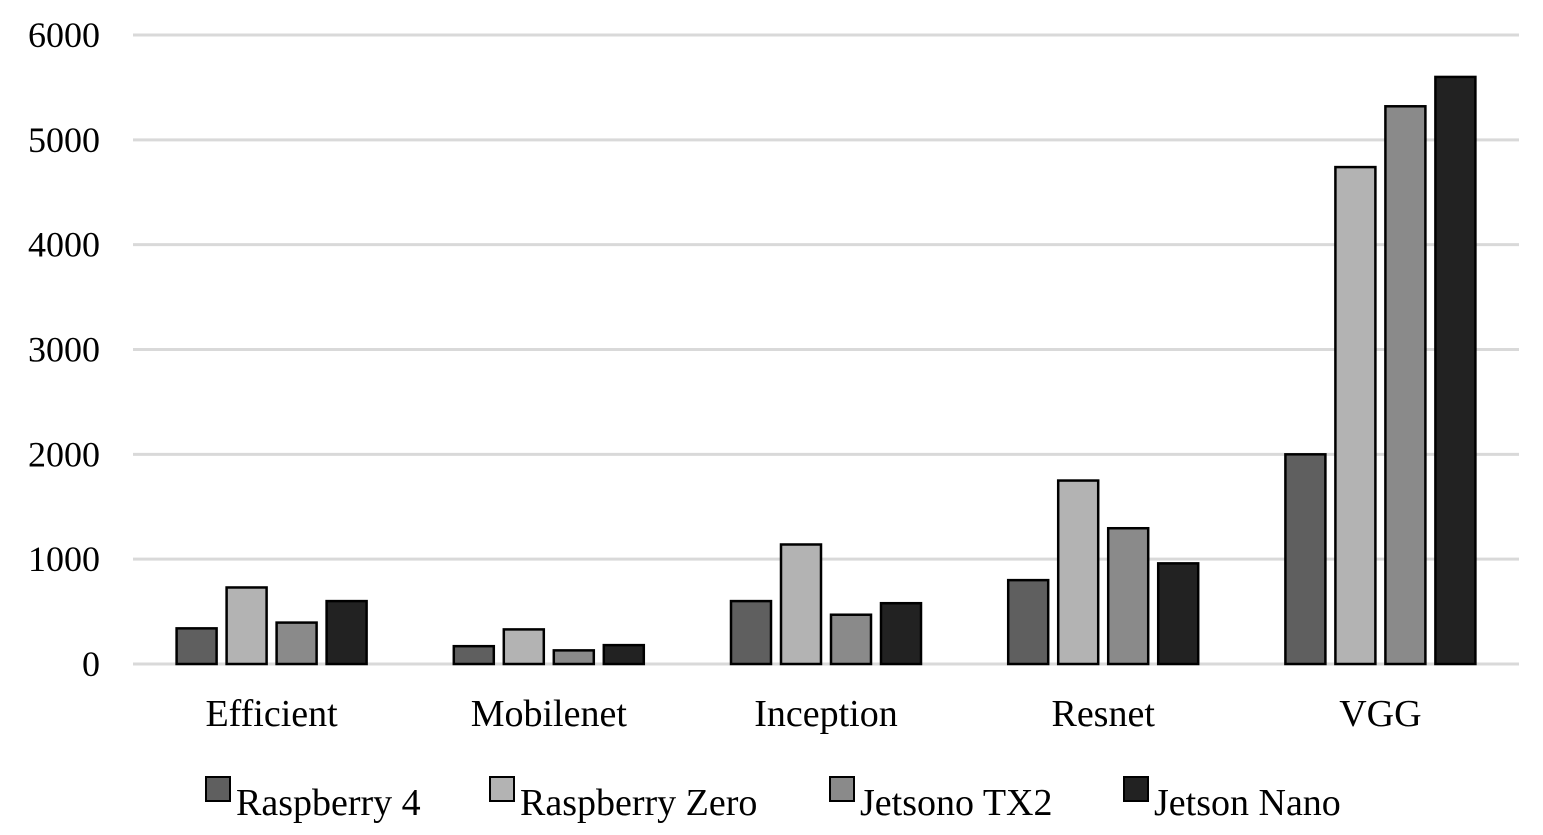  Describe the element at coordinates (801, 604) in the screenshot. I see `bar-inception-raspberry-zero` at that location.